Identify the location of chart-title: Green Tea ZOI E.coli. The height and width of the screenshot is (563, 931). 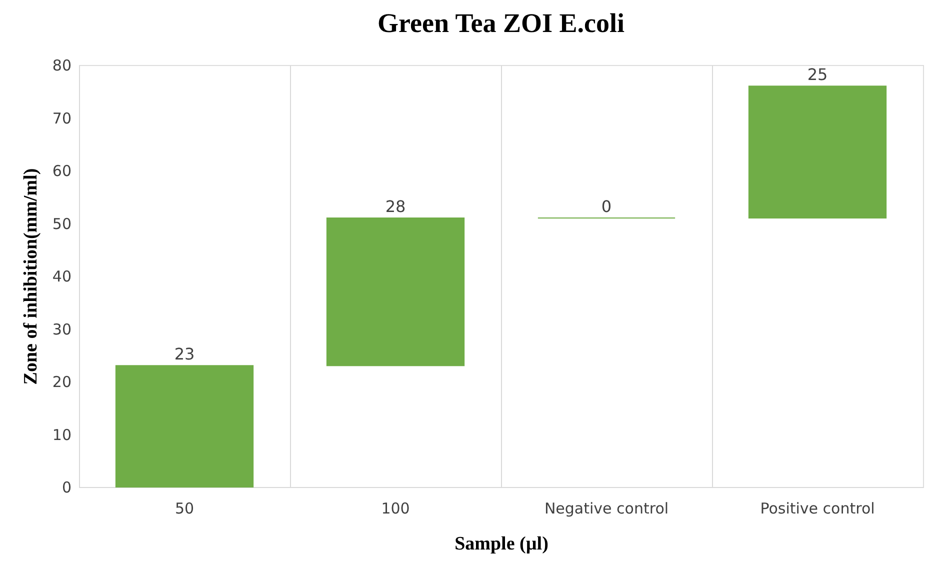
(501, 23).